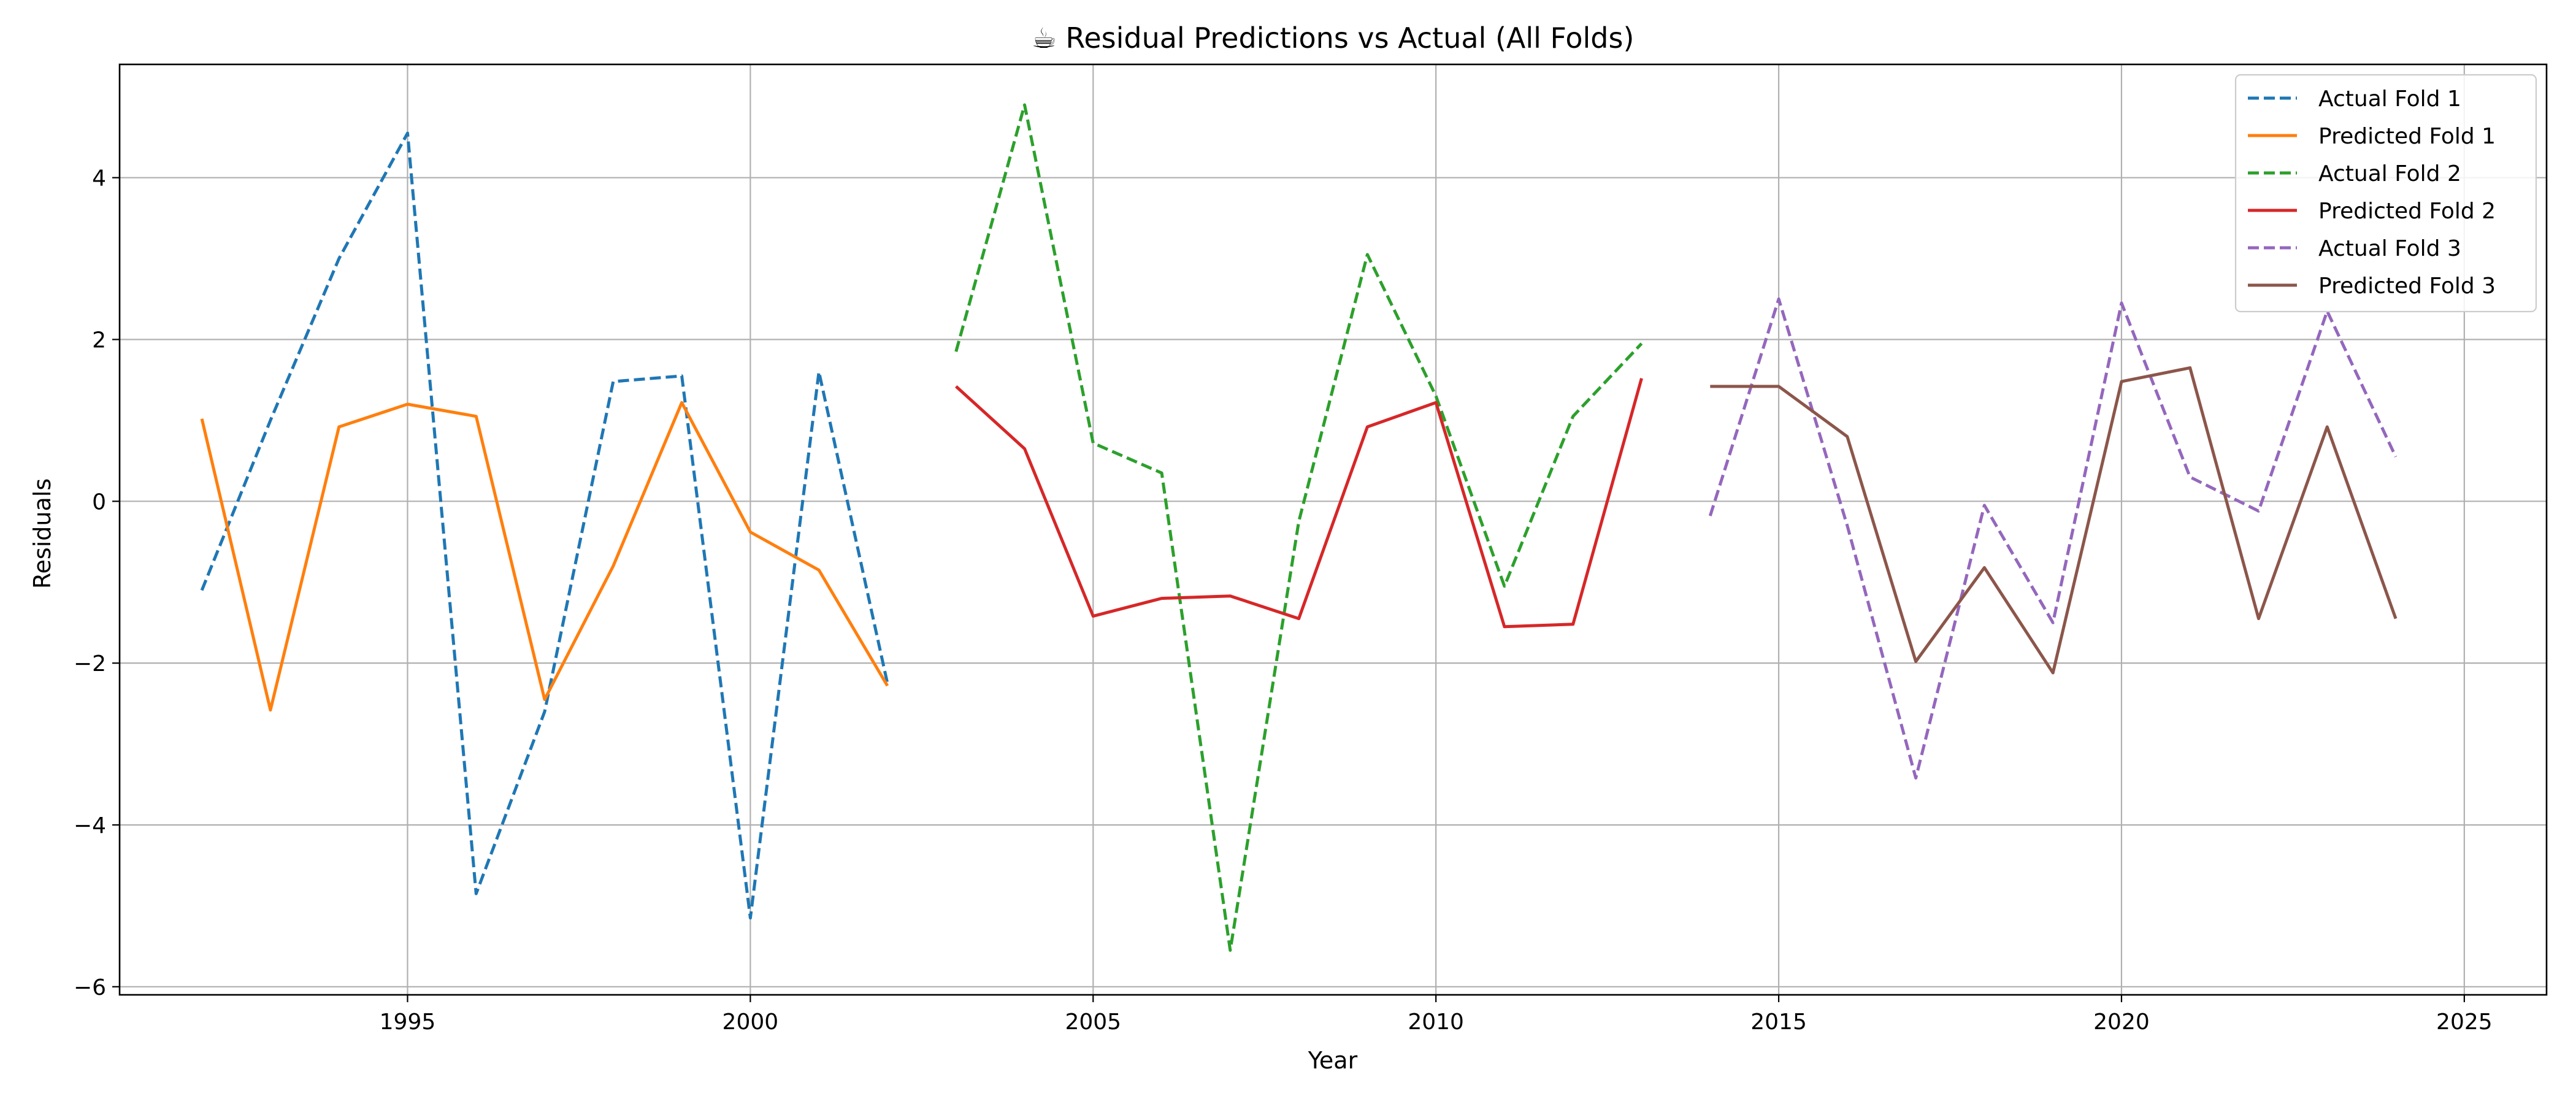 The height and width of the screenshot is (1104, 2576). What do you see at coordinates (1093, 1022) in the screenshot?
I see `x-tick-label: 2005` at bounding box center [1093, 1022].